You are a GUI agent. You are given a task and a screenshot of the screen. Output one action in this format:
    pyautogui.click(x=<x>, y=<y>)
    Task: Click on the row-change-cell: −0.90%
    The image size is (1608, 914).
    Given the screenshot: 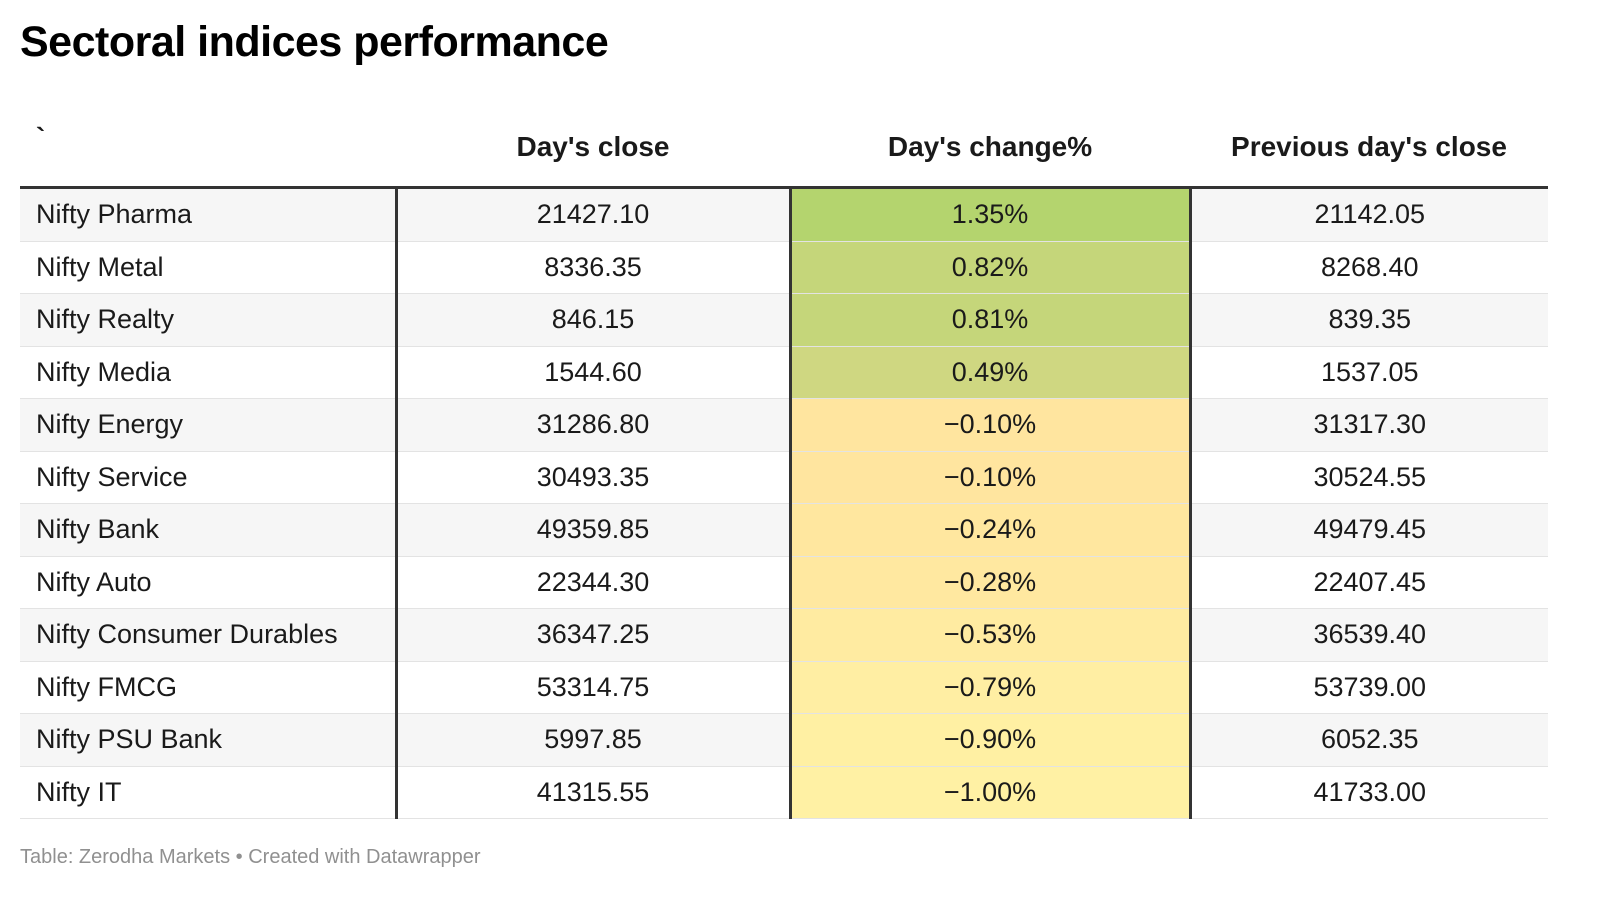 What is the action you would take?
    pyautogui.click(x=991, y=740)
    